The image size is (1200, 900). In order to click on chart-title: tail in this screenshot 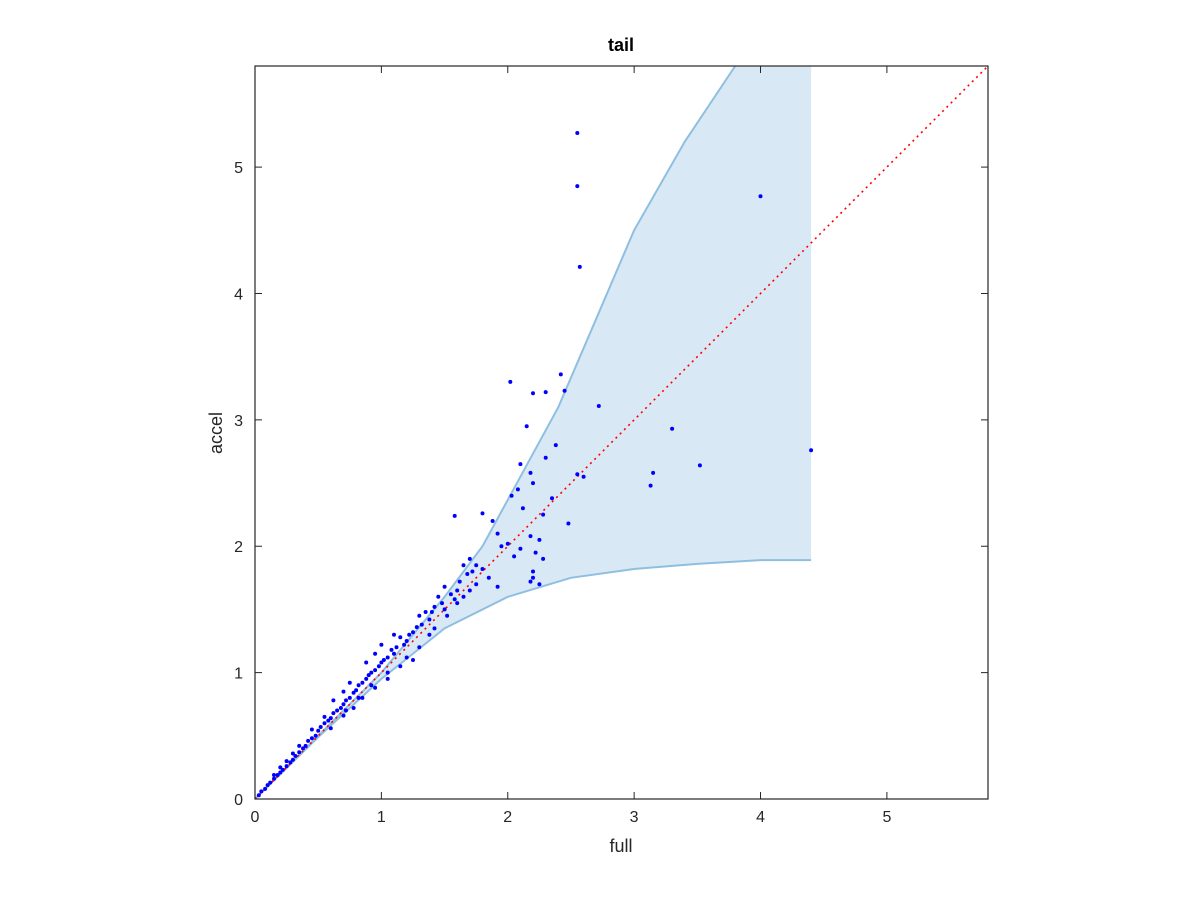, I will do `click(621, 45)`.